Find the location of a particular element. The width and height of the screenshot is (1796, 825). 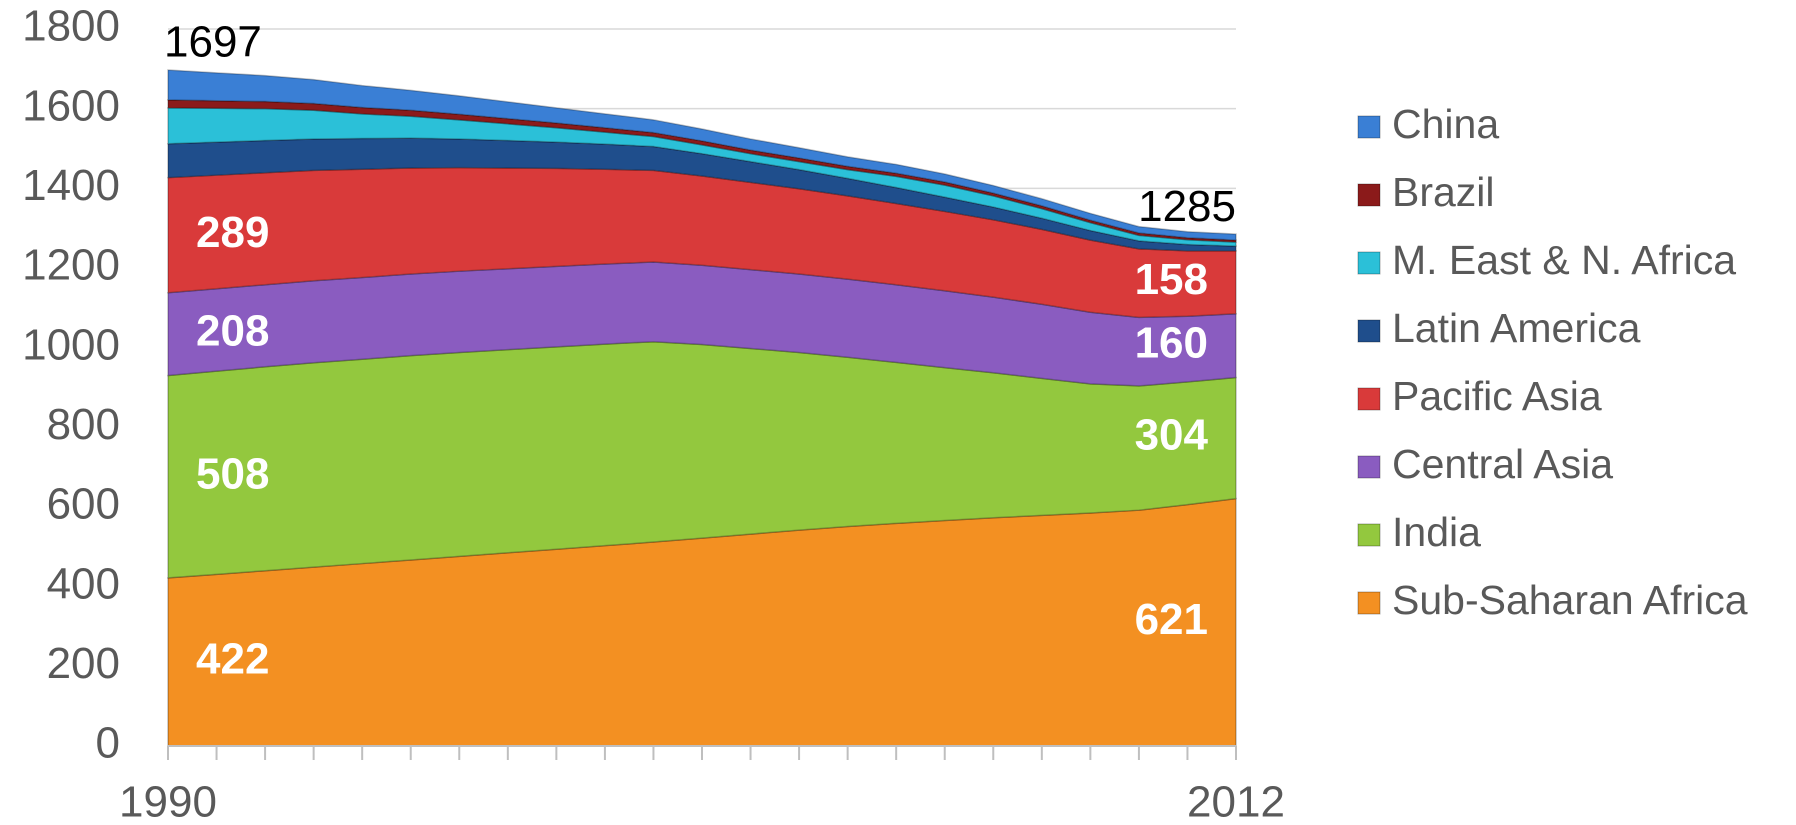

data-label: 208 is located at coordinates (232, 331).